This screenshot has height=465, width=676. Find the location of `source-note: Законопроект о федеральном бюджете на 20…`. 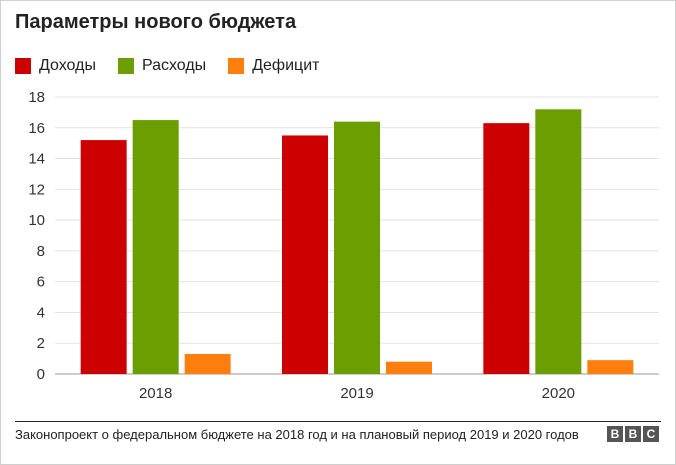

source-note: Законопроект о федеральном бюджете на 20… is located at coordinates (297, 434).